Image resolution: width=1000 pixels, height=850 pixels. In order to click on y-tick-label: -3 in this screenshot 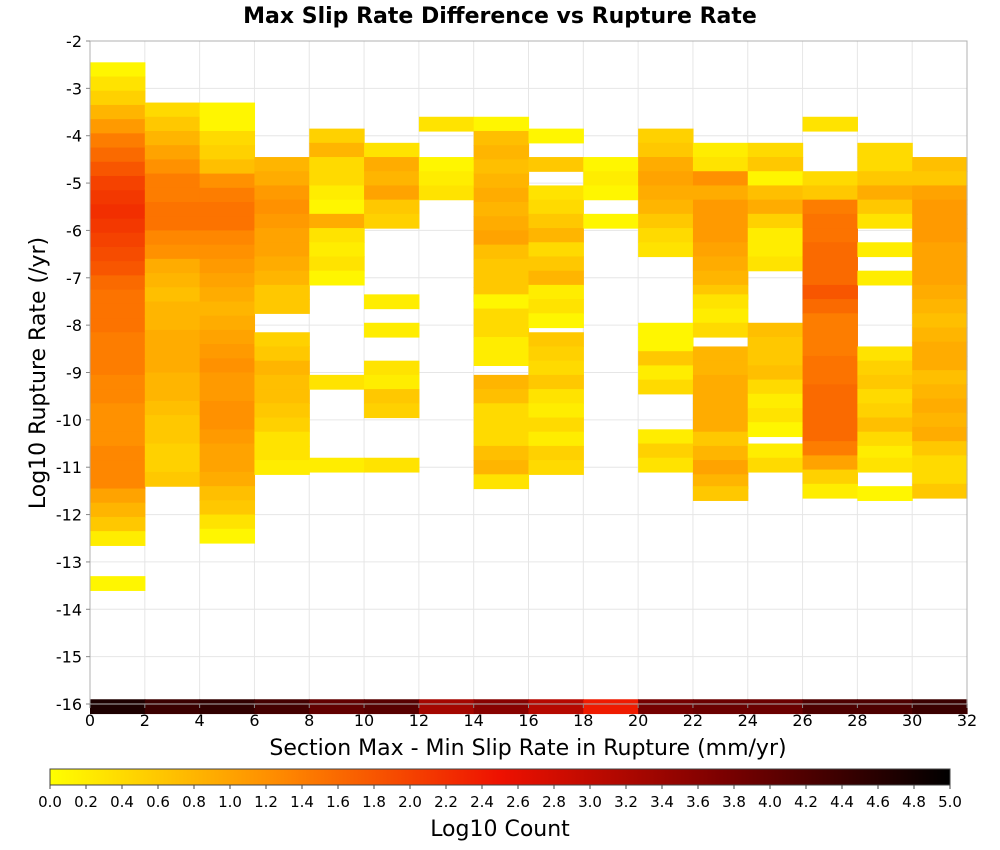, I will do `click(74, 88)`.